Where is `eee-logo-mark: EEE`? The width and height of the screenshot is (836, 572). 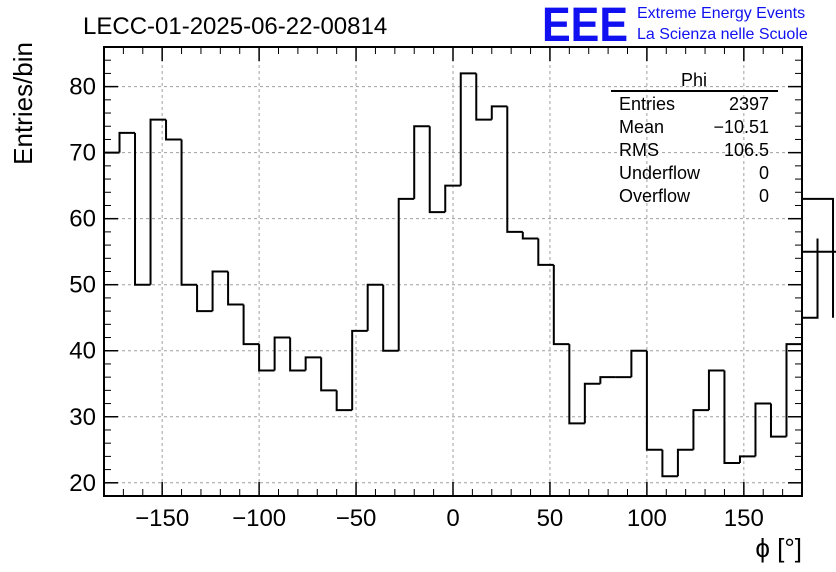 eee-logo-mark: EEE is located at coordinates (585, 26).